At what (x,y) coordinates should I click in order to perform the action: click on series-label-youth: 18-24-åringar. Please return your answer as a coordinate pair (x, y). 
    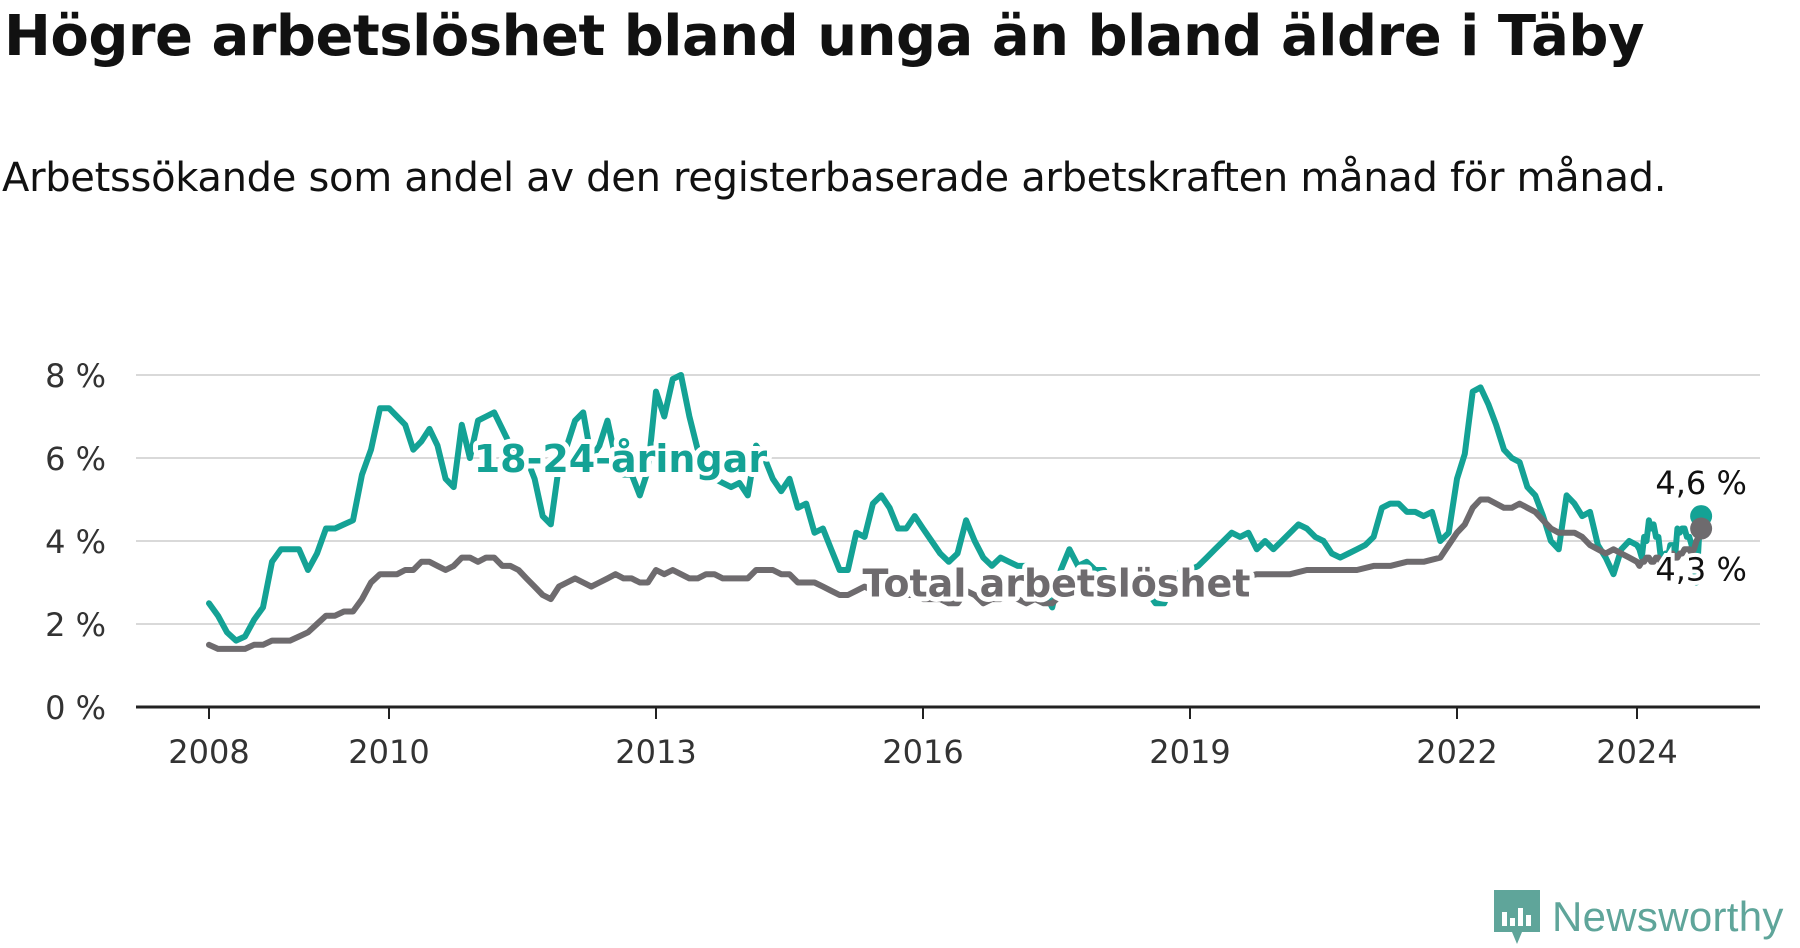
    Looking at the image, I should click on (621, 459).